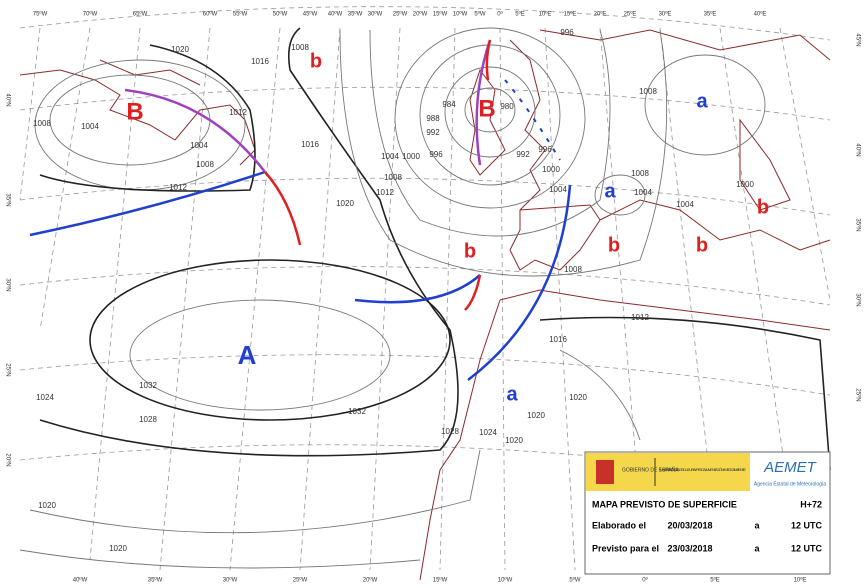 The height and width of the screenshot is (588, 867). Describe the element at coordinates (664, 504) in the screenshot. I see `map-title: MAPA PREVISTO DE SUPERFICIE` at that location.